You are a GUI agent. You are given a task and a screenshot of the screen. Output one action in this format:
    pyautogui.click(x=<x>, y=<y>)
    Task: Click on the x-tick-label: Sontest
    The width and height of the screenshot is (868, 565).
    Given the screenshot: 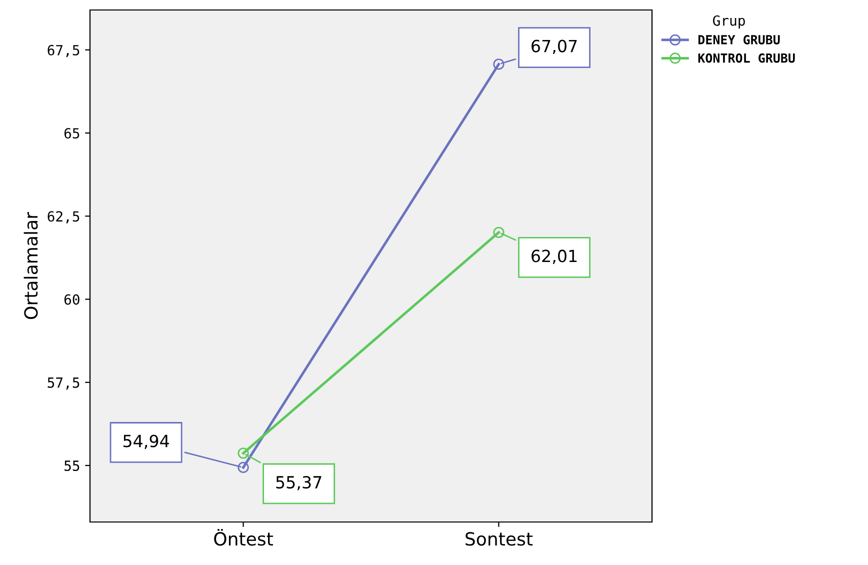 What is the action you would take?
    pyautogui.click(x=499, y=539)
    